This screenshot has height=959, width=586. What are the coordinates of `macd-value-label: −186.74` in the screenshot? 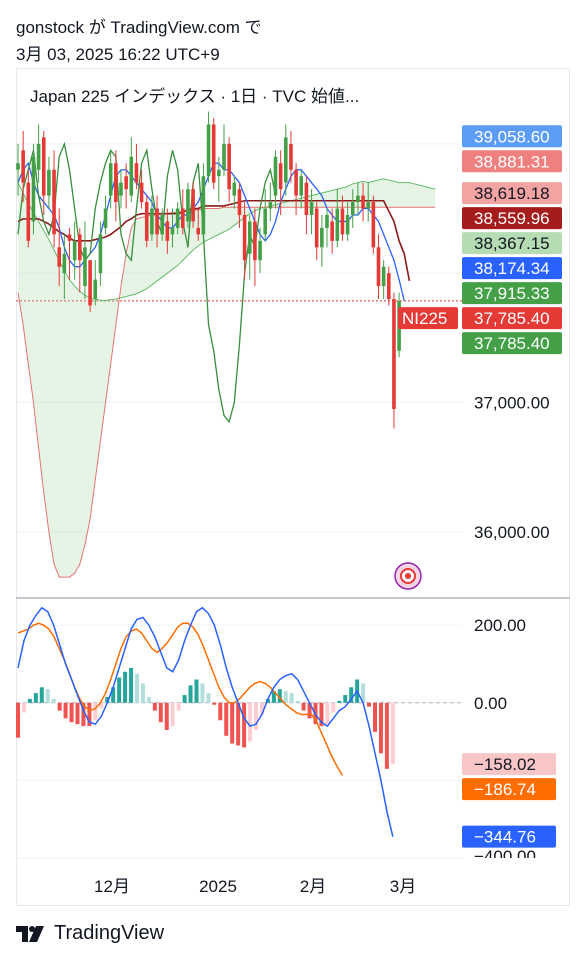 It's located at (509, 789).